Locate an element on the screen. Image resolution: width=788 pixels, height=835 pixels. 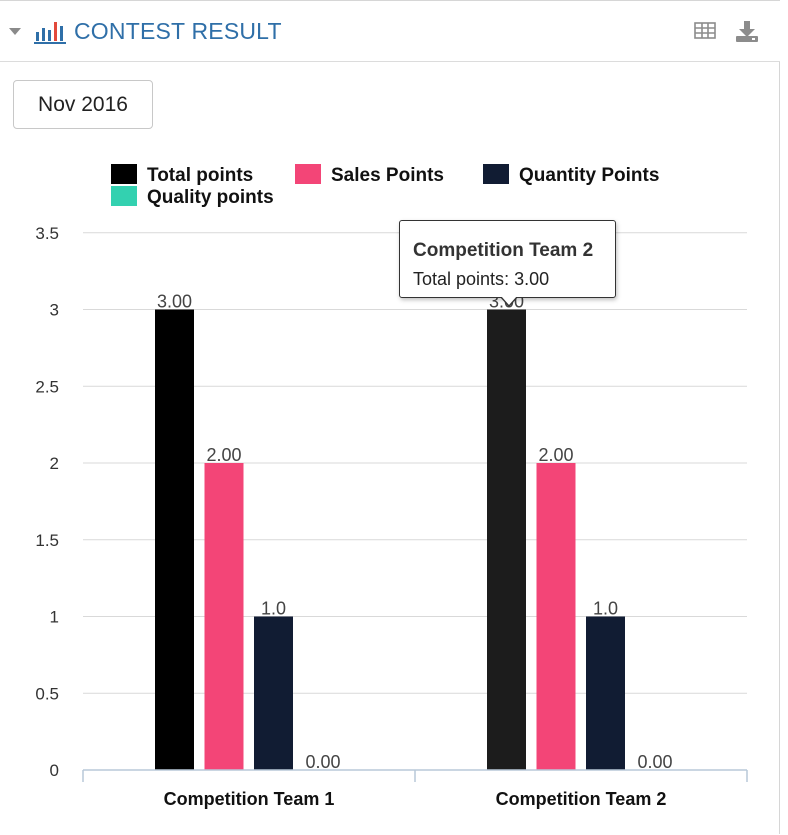
tooltip-title: Competition Team 2 is located at coordinates (503, 250).